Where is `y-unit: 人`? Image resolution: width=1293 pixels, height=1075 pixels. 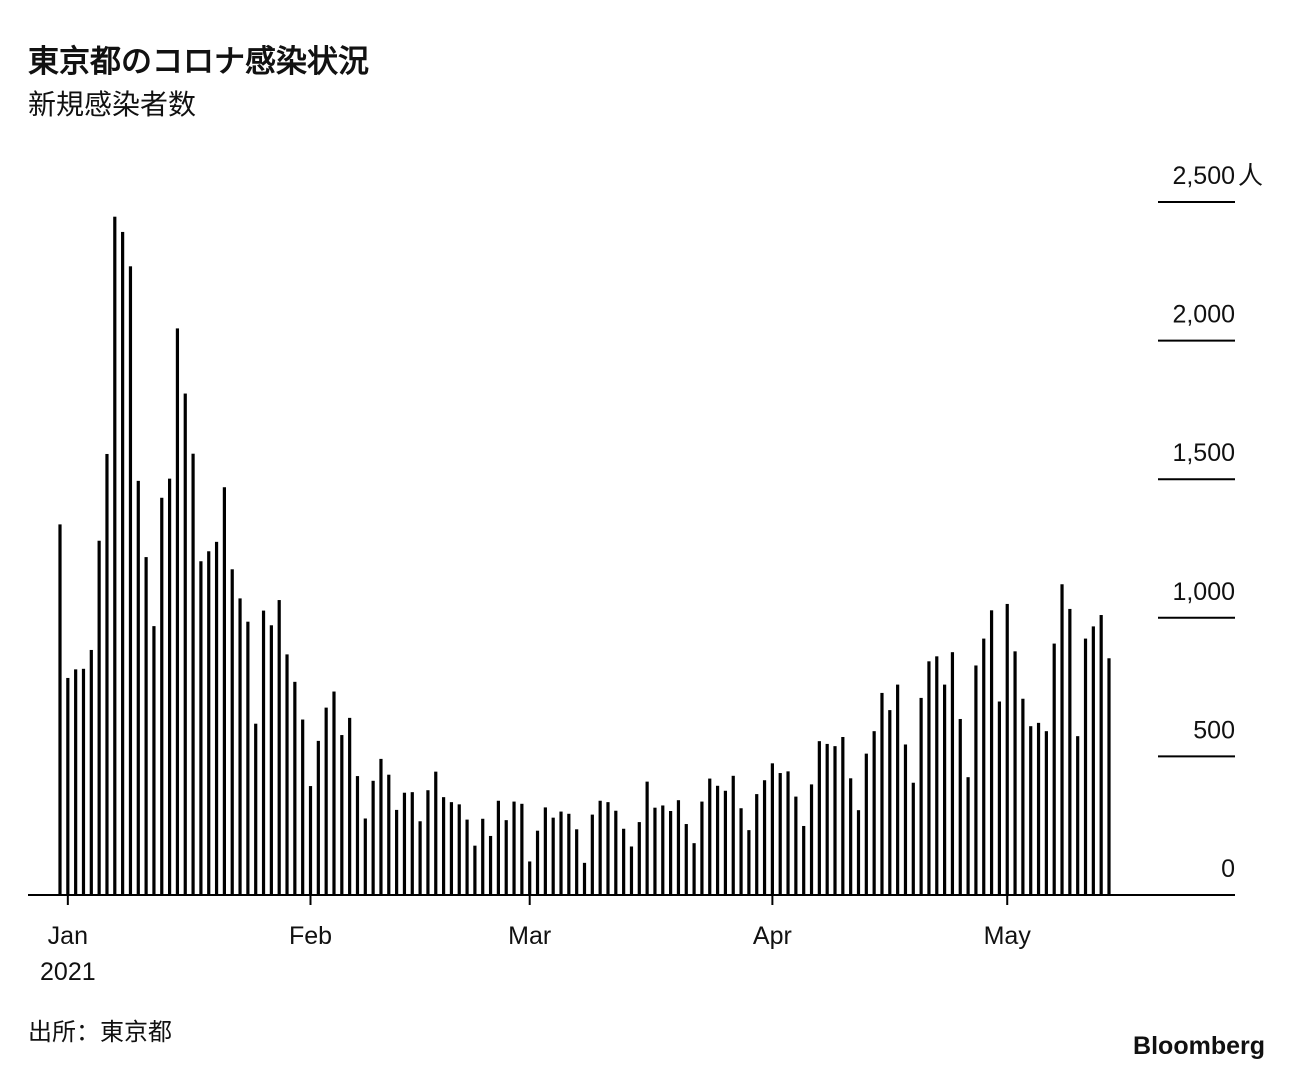
y-unit: 人 is located at coordinates (1250, 176).